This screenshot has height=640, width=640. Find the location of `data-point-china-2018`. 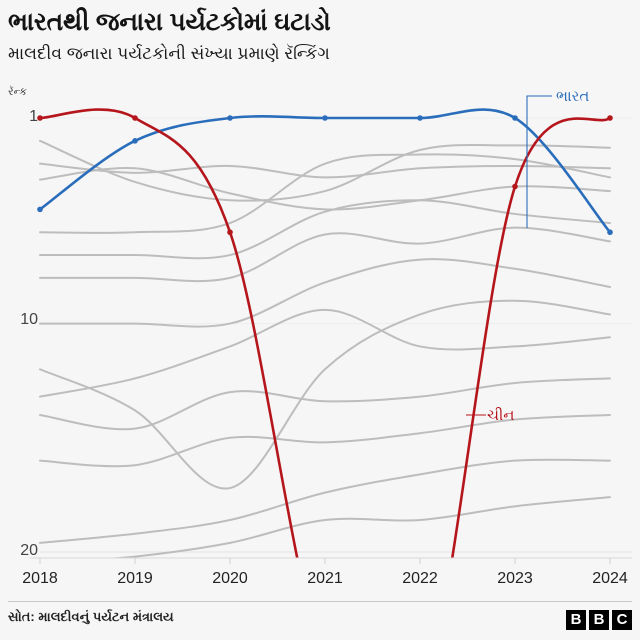

data-point-china-2018 is located at coordinates (40, 118).